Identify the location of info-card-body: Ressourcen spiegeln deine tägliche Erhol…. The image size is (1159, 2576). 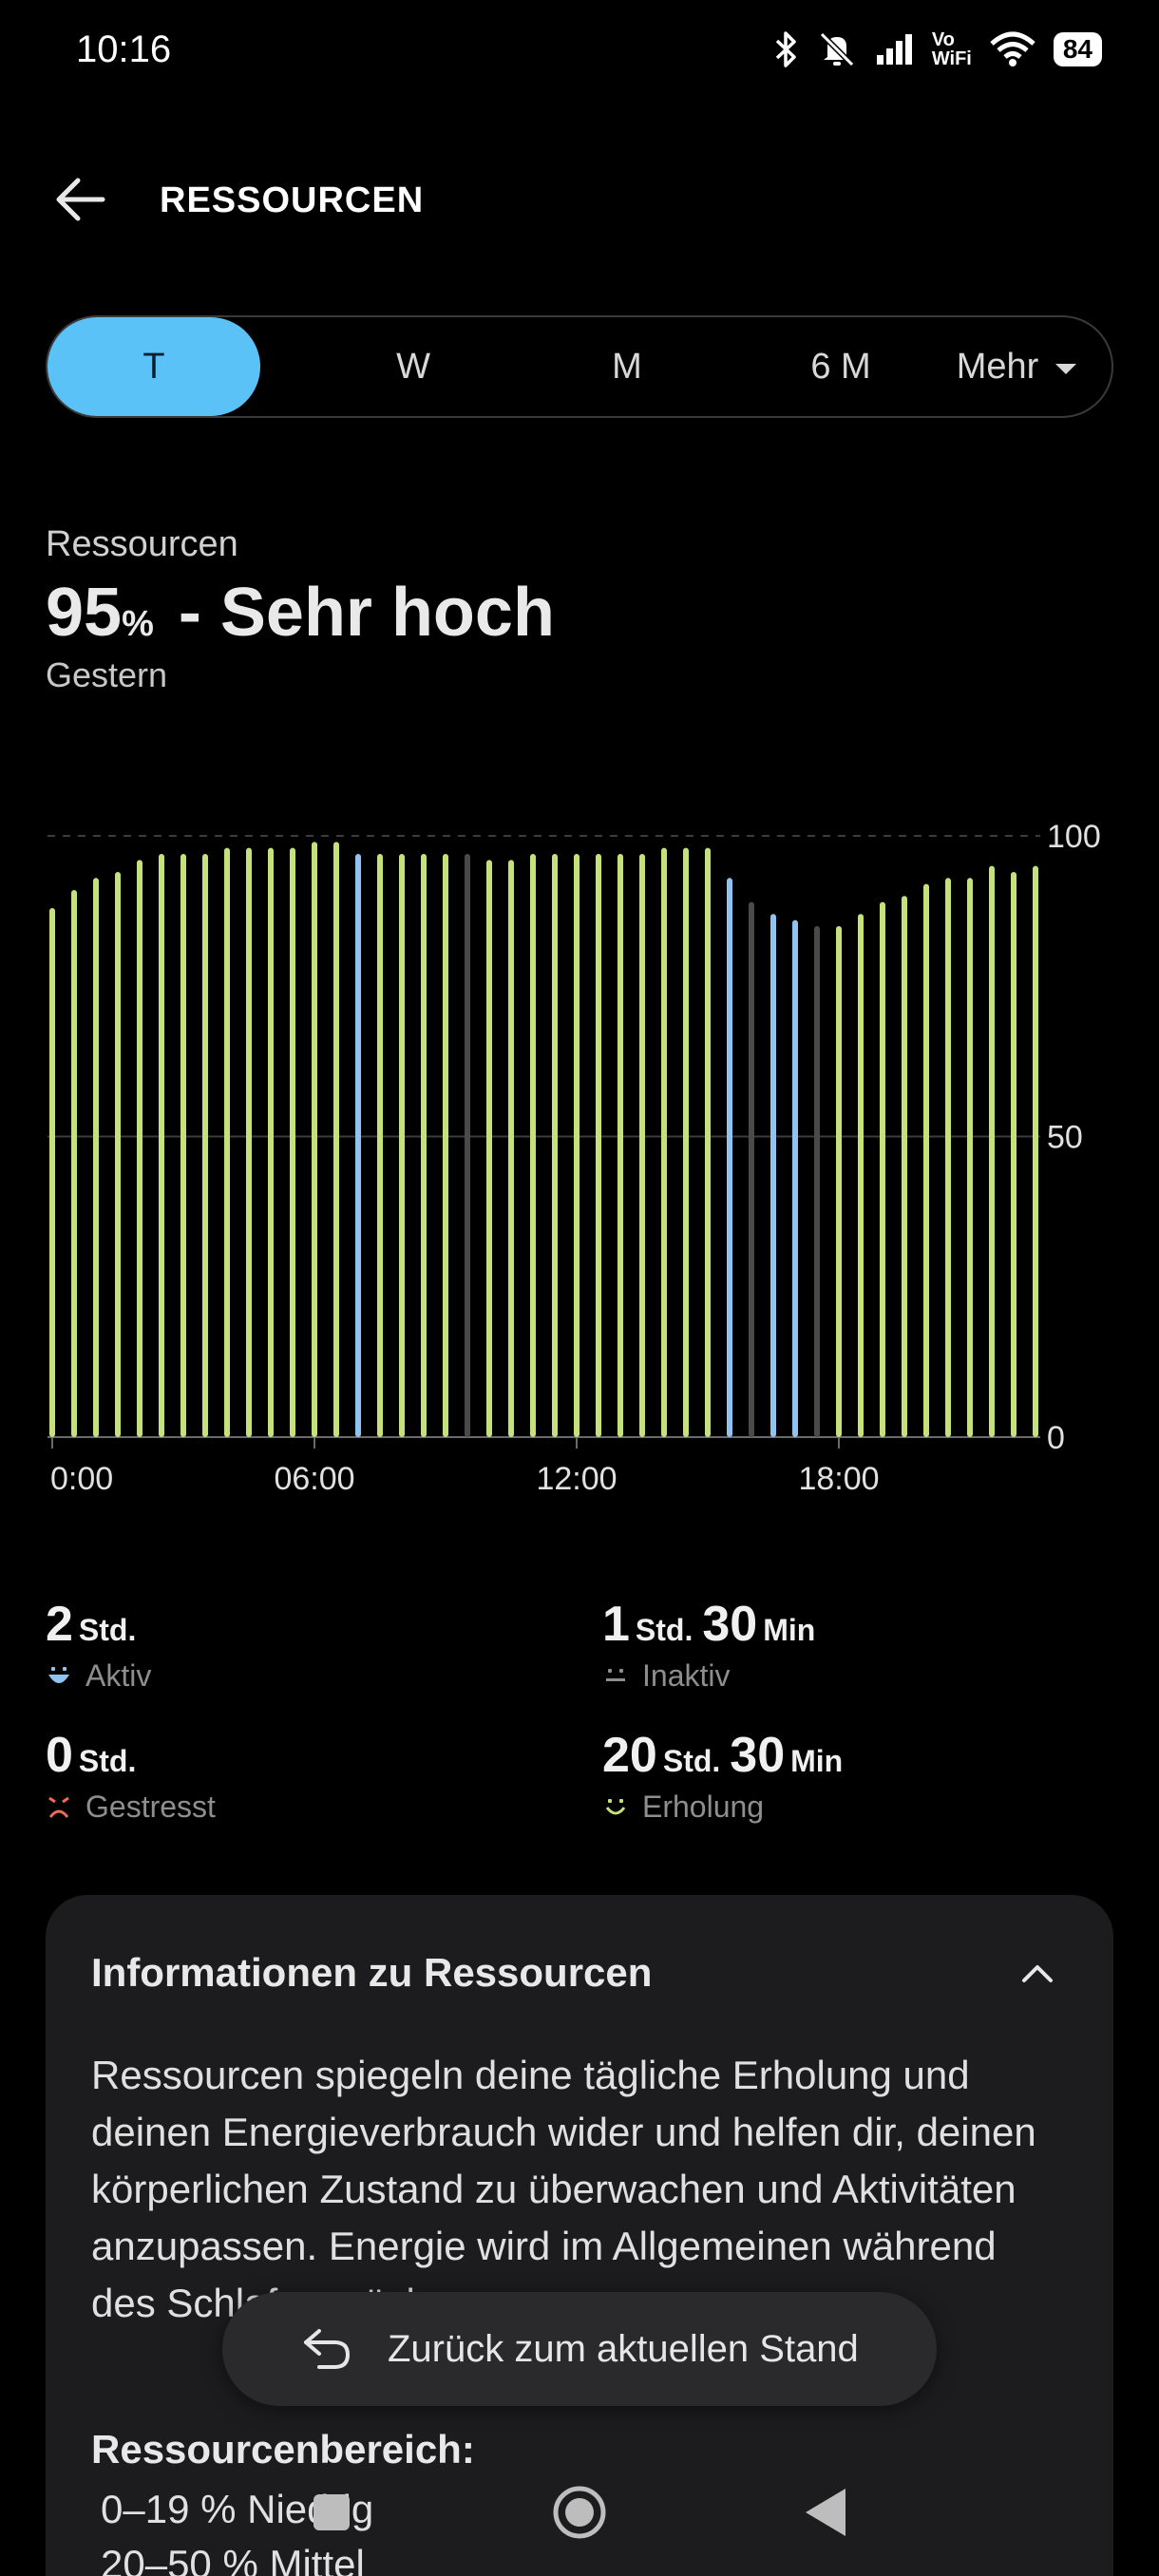
(563, 2189).